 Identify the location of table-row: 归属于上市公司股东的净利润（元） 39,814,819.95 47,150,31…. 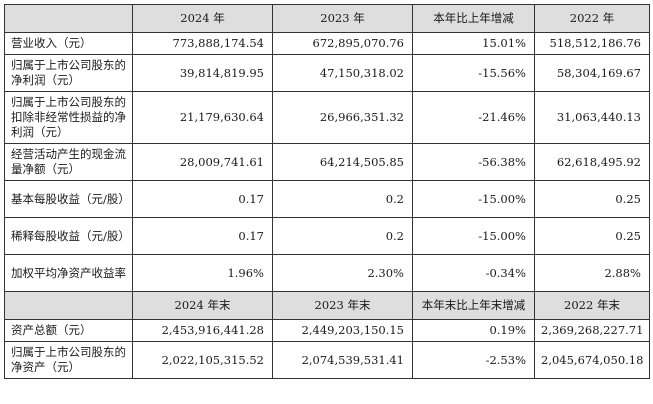
(327, 73).